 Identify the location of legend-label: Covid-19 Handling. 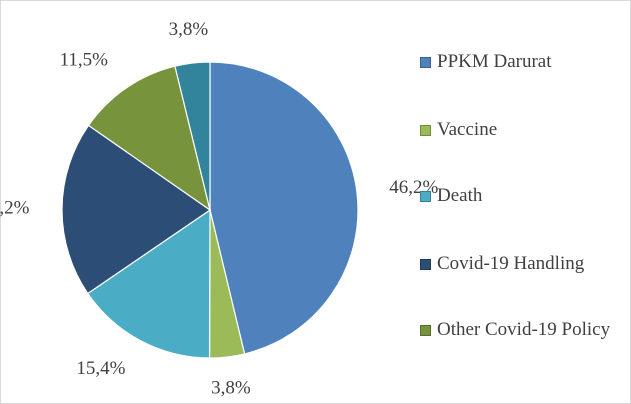
(511, 263).